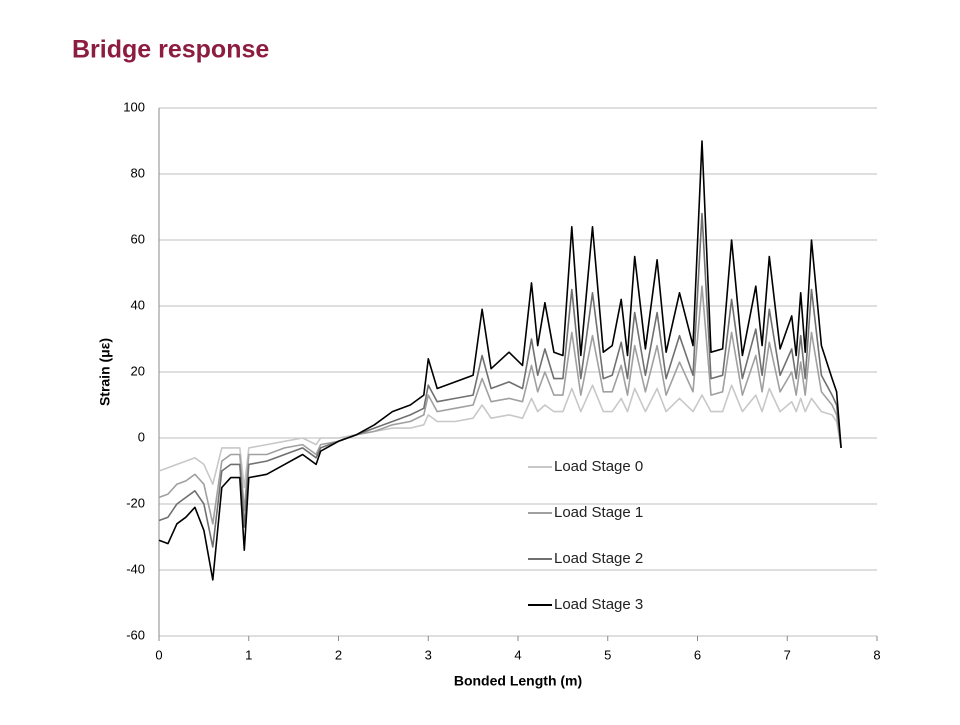 This screenshot has width=960, height=725. I want to click on y-tick-label: 0, so click(141, 436).